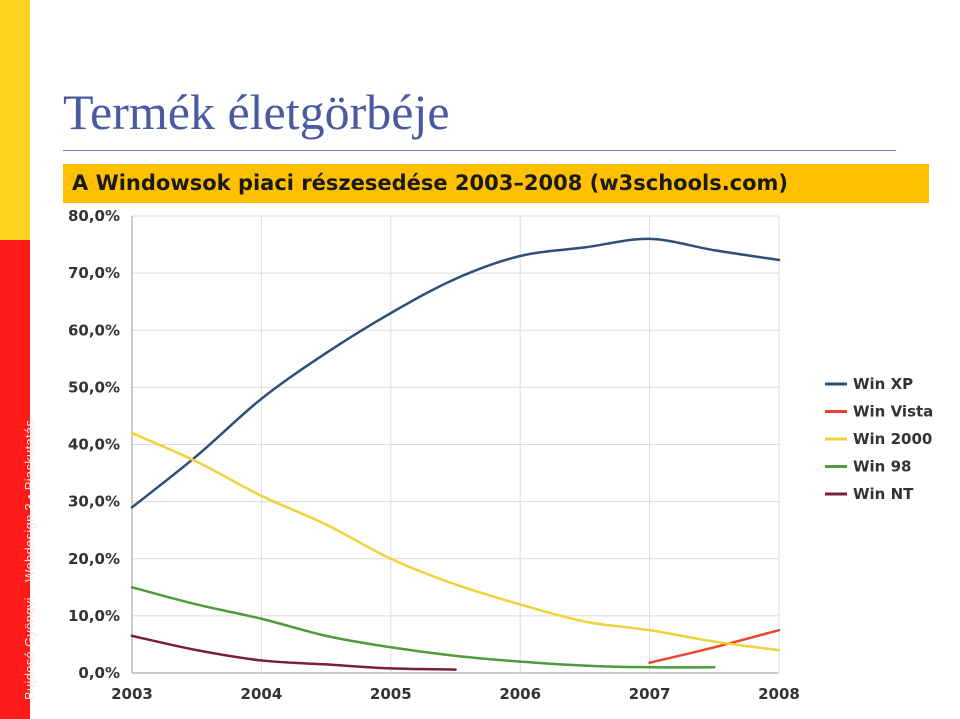 The height and width of the screenshot is (719, 960). I want to click on y-tick-label: 40,0%, so click(94, 445).